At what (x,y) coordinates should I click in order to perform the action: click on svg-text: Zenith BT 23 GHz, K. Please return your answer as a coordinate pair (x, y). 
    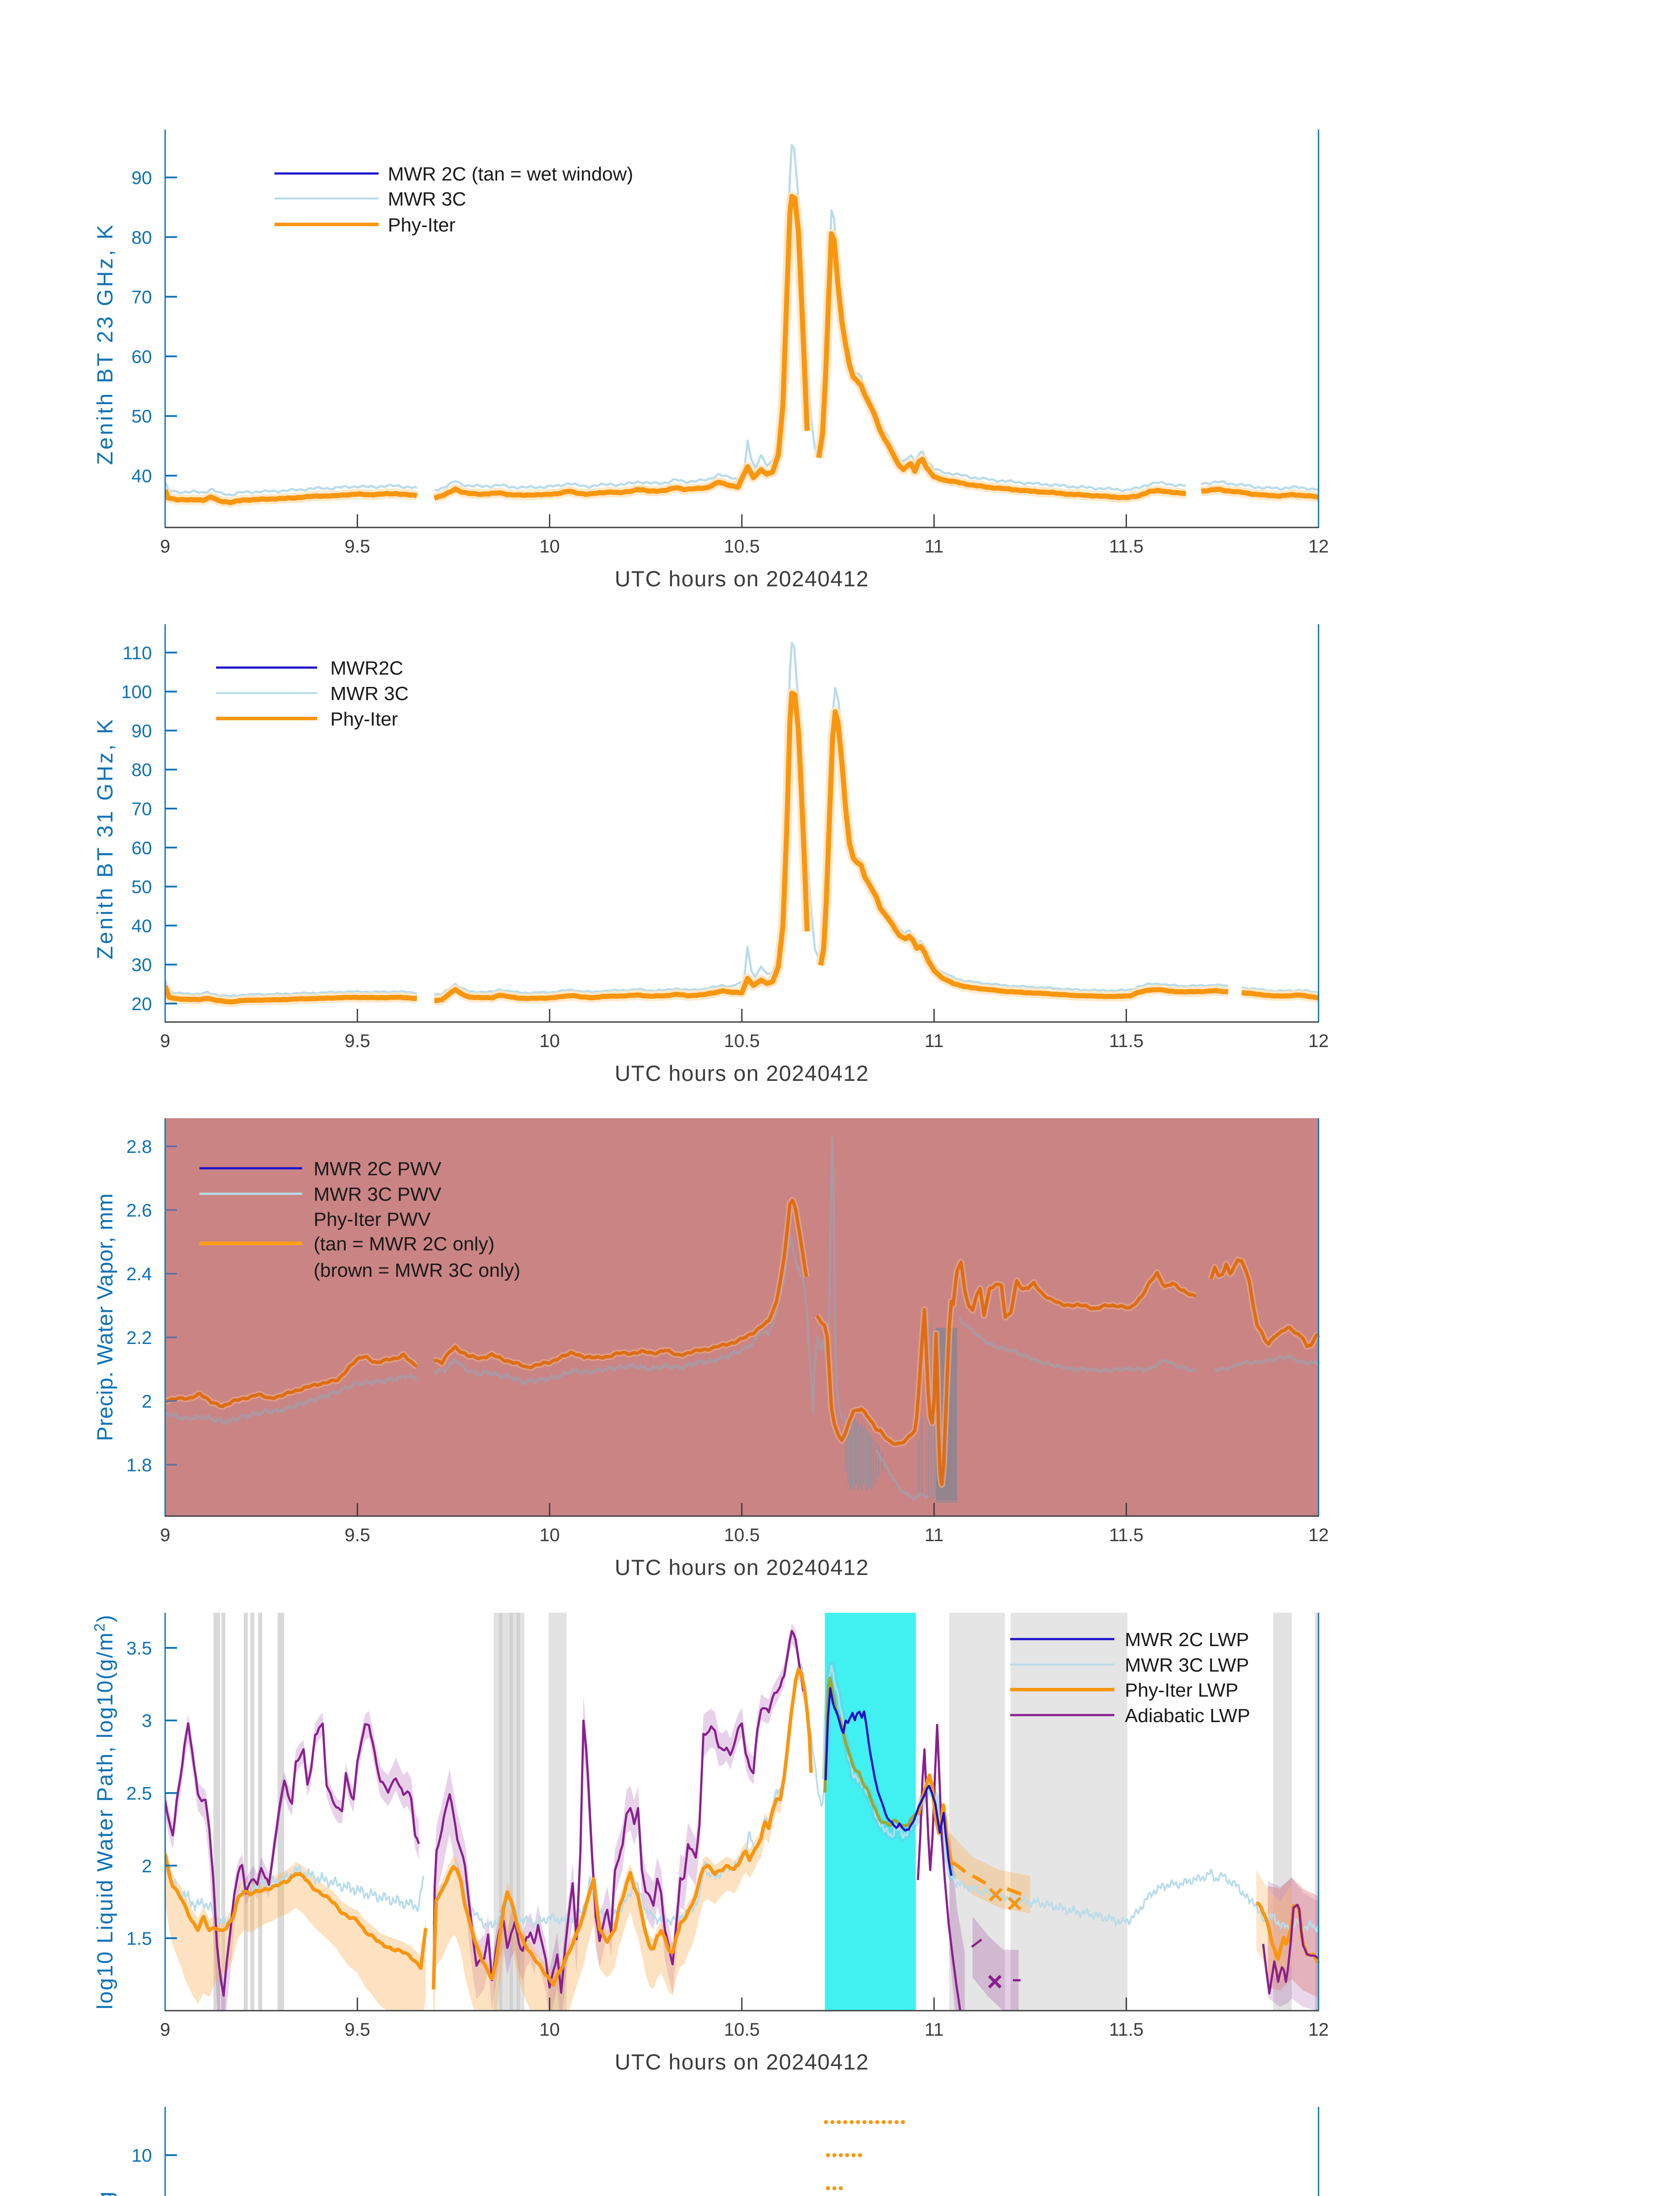
    Looking at the image, I should click on (105, 344).